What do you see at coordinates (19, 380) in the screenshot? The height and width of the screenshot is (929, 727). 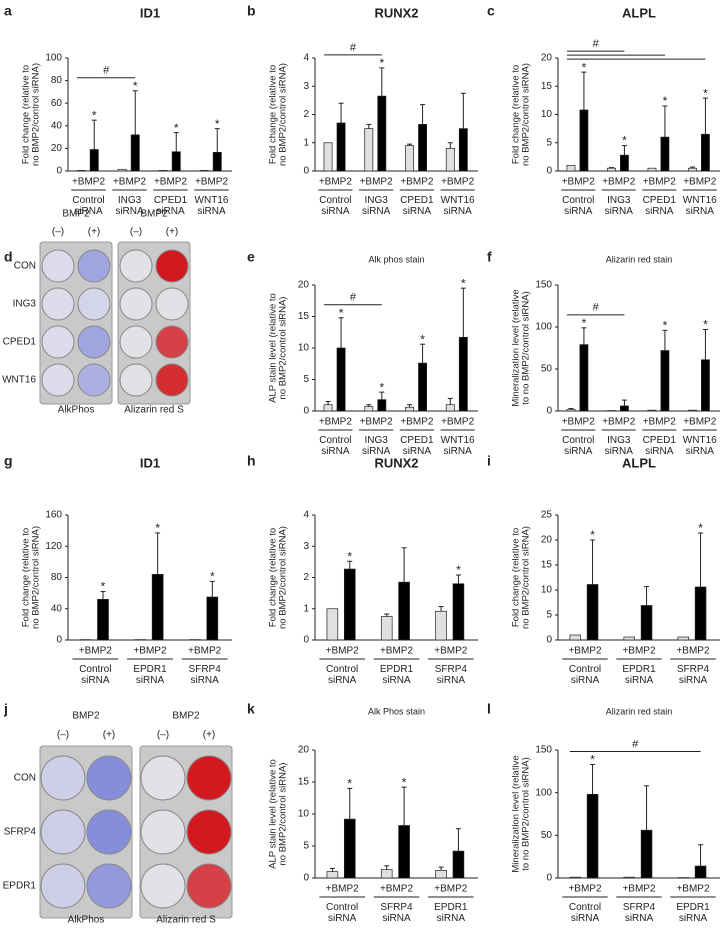 I see `row-label: WNT16` at bounding box center [19, 380].